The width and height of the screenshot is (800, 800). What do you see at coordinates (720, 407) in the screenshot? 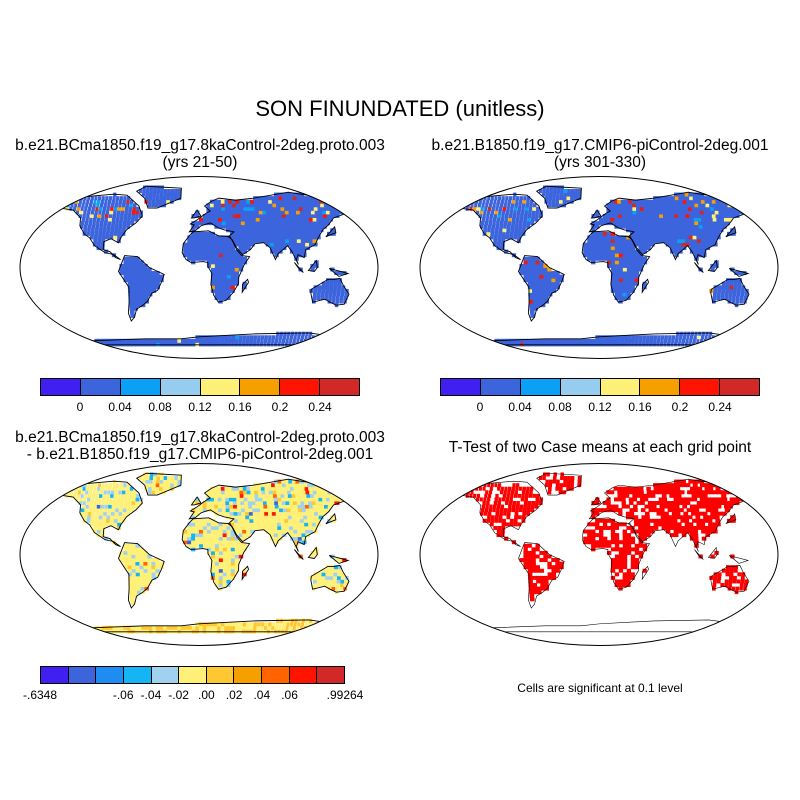
I see `colorbar-tick-label: 0.24` at bounding box center [720, 407].